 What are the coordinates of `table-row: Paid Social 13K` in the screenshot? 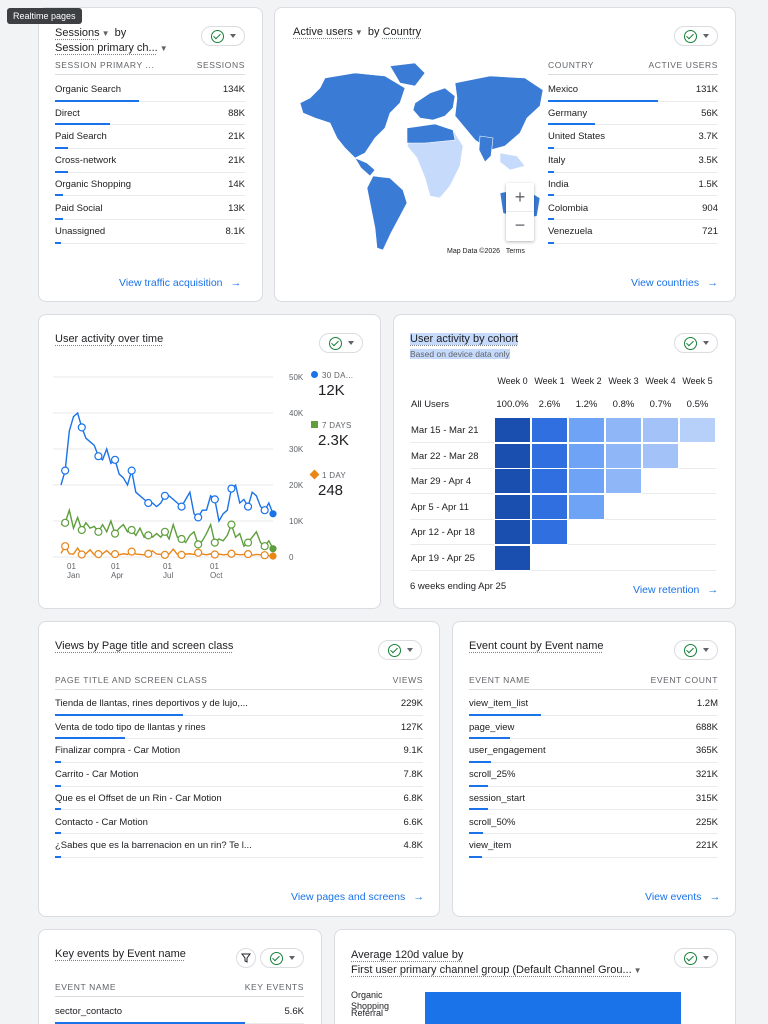 It's located at (150, 209).